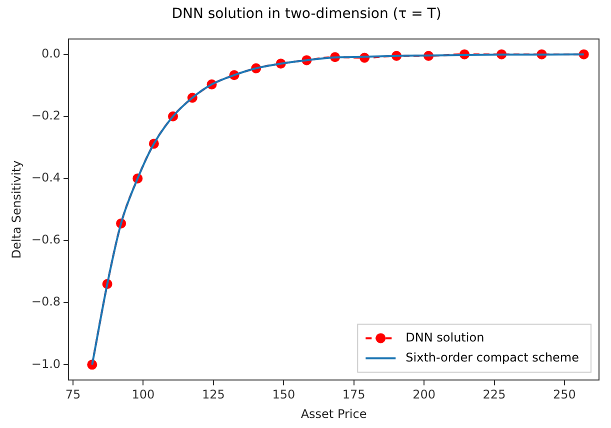  I want to click on y-tick-label: −0.6, so click(46, 239).